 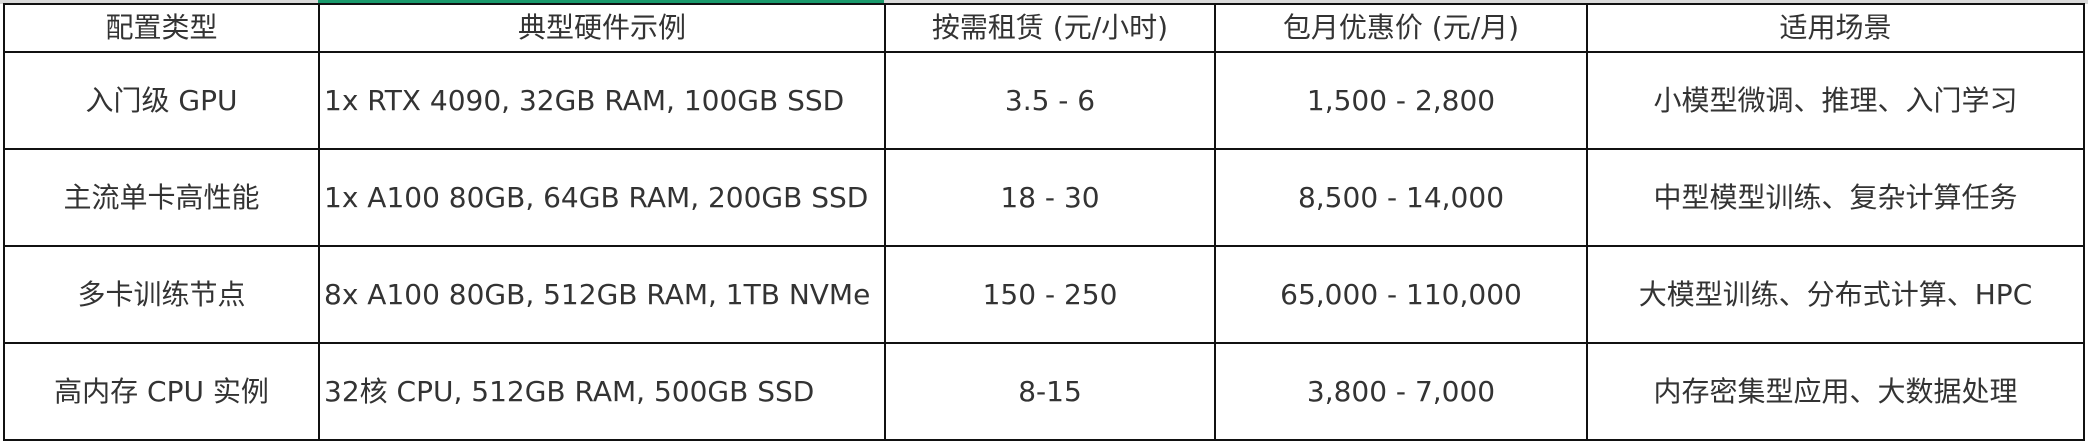 I want to click on cell-hardware-example: 1x RTX 4090, 32GB RAM, 100GB SSD, so click(x=602, y=100).